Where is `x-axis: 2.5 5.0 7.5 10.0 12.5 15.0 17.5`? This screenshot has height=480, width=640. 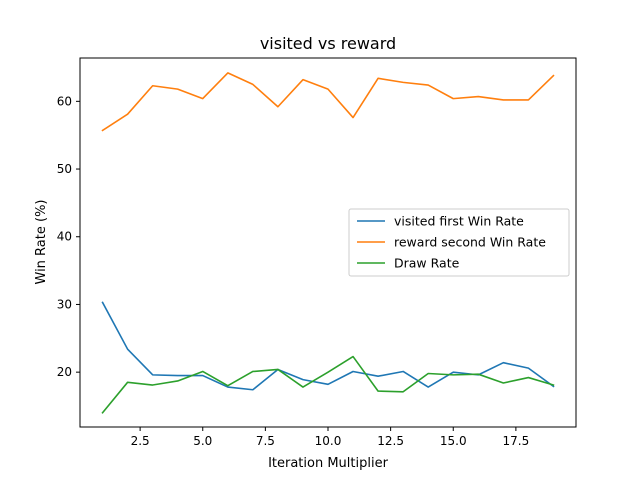
x-axis: 2.5 5.0 7.5 10.0 12.5 15.0 17.5 is located at coordinates (330, 437).